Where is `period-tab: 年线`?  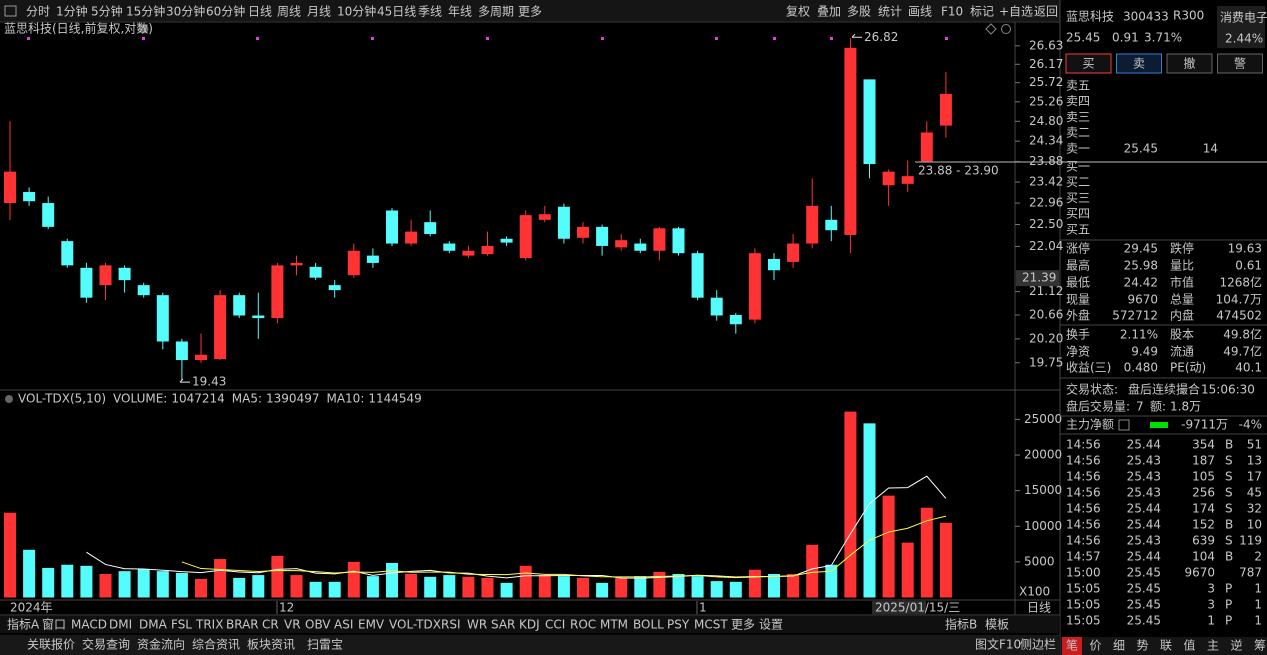
period-tab: 年线 is located at coordinates (460, 12).